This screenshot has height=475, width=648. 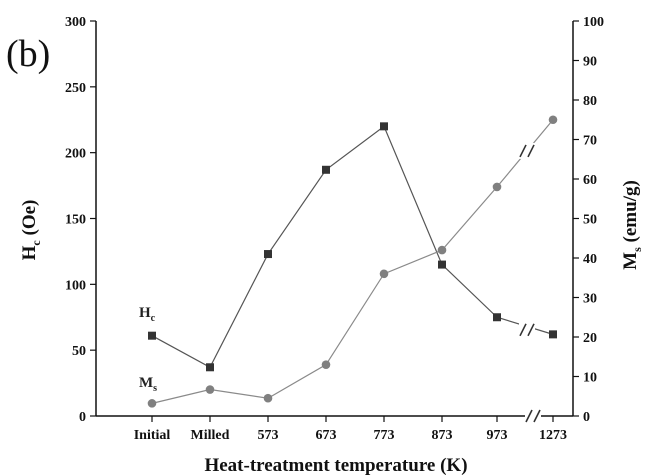 I want to click on series-label-m: Ms, so click(x=148, y=384).